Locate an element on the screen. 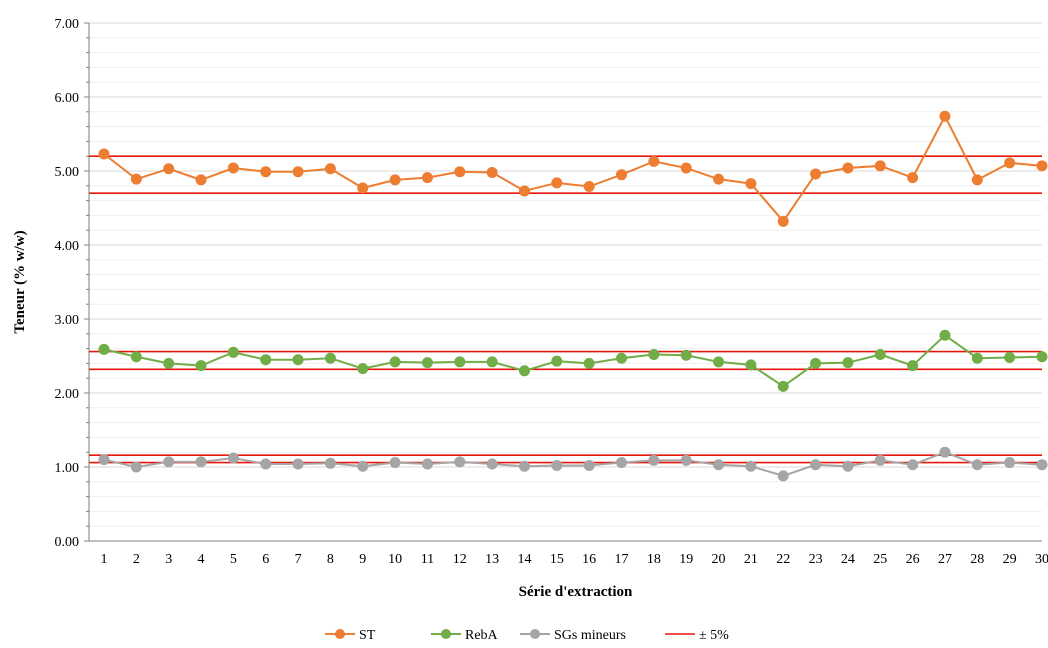 This screenshot has height=648, width=1048. y-tick-label: 4.00 is located at coordinates (67, 246).